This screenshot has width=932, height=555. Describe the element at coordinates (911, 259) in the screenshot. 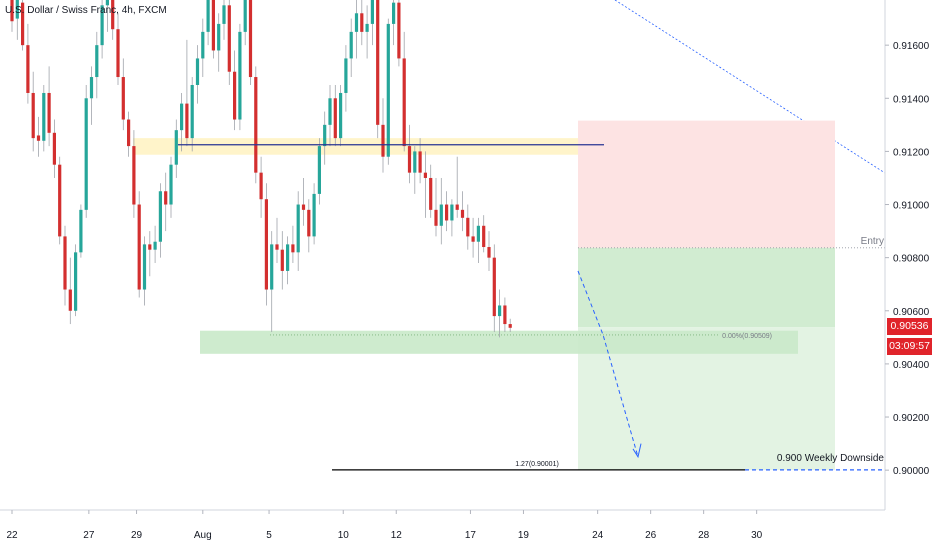

I see `y-tick-label: 0.90800` at that location.